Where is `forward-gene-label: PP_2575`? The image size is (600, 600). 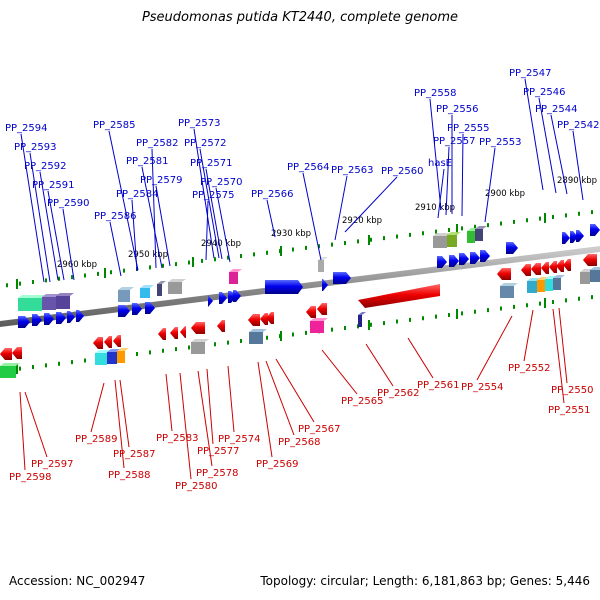 forward-gene-label: PP_2575 is located at coordinates (213, 195).